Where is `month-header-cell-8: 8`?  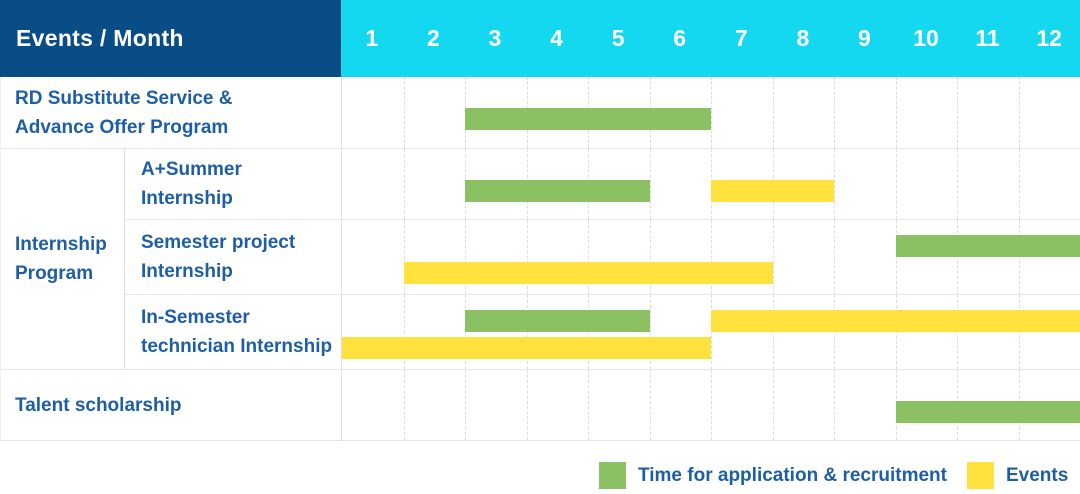 month-header-cell-8: 8 is located at coordinates (803, 38).